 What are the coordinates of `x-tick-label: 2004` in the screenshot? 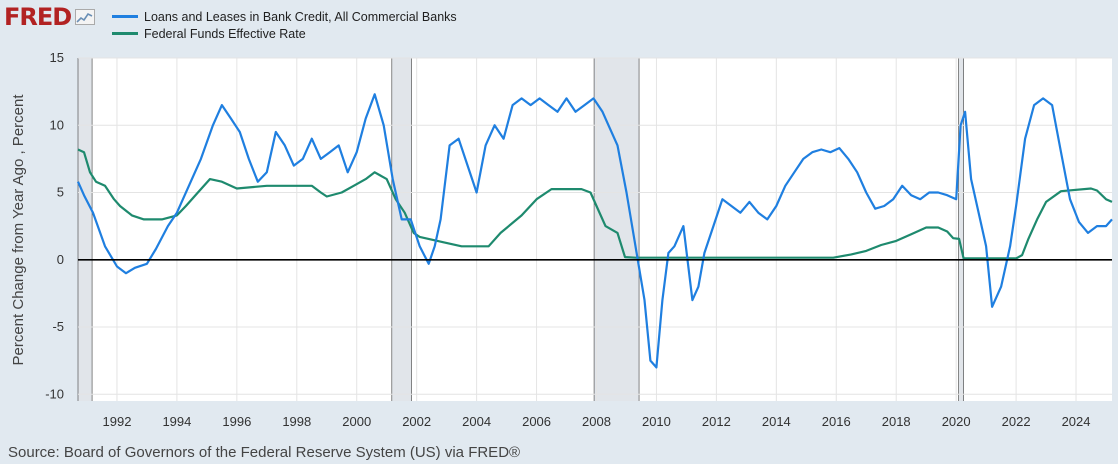 It's located at (476, 421).